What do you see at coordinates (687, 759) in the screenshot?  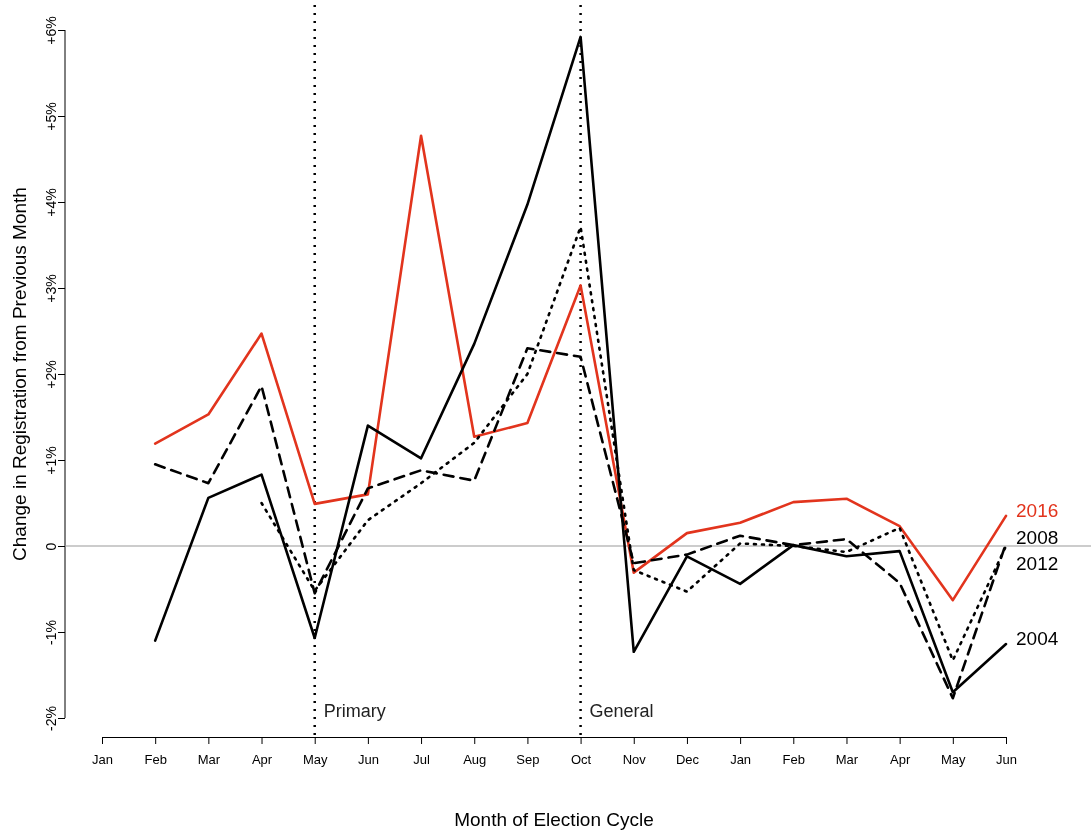 I see `x-tick-label: Dec` at bounding box center [687, 759].